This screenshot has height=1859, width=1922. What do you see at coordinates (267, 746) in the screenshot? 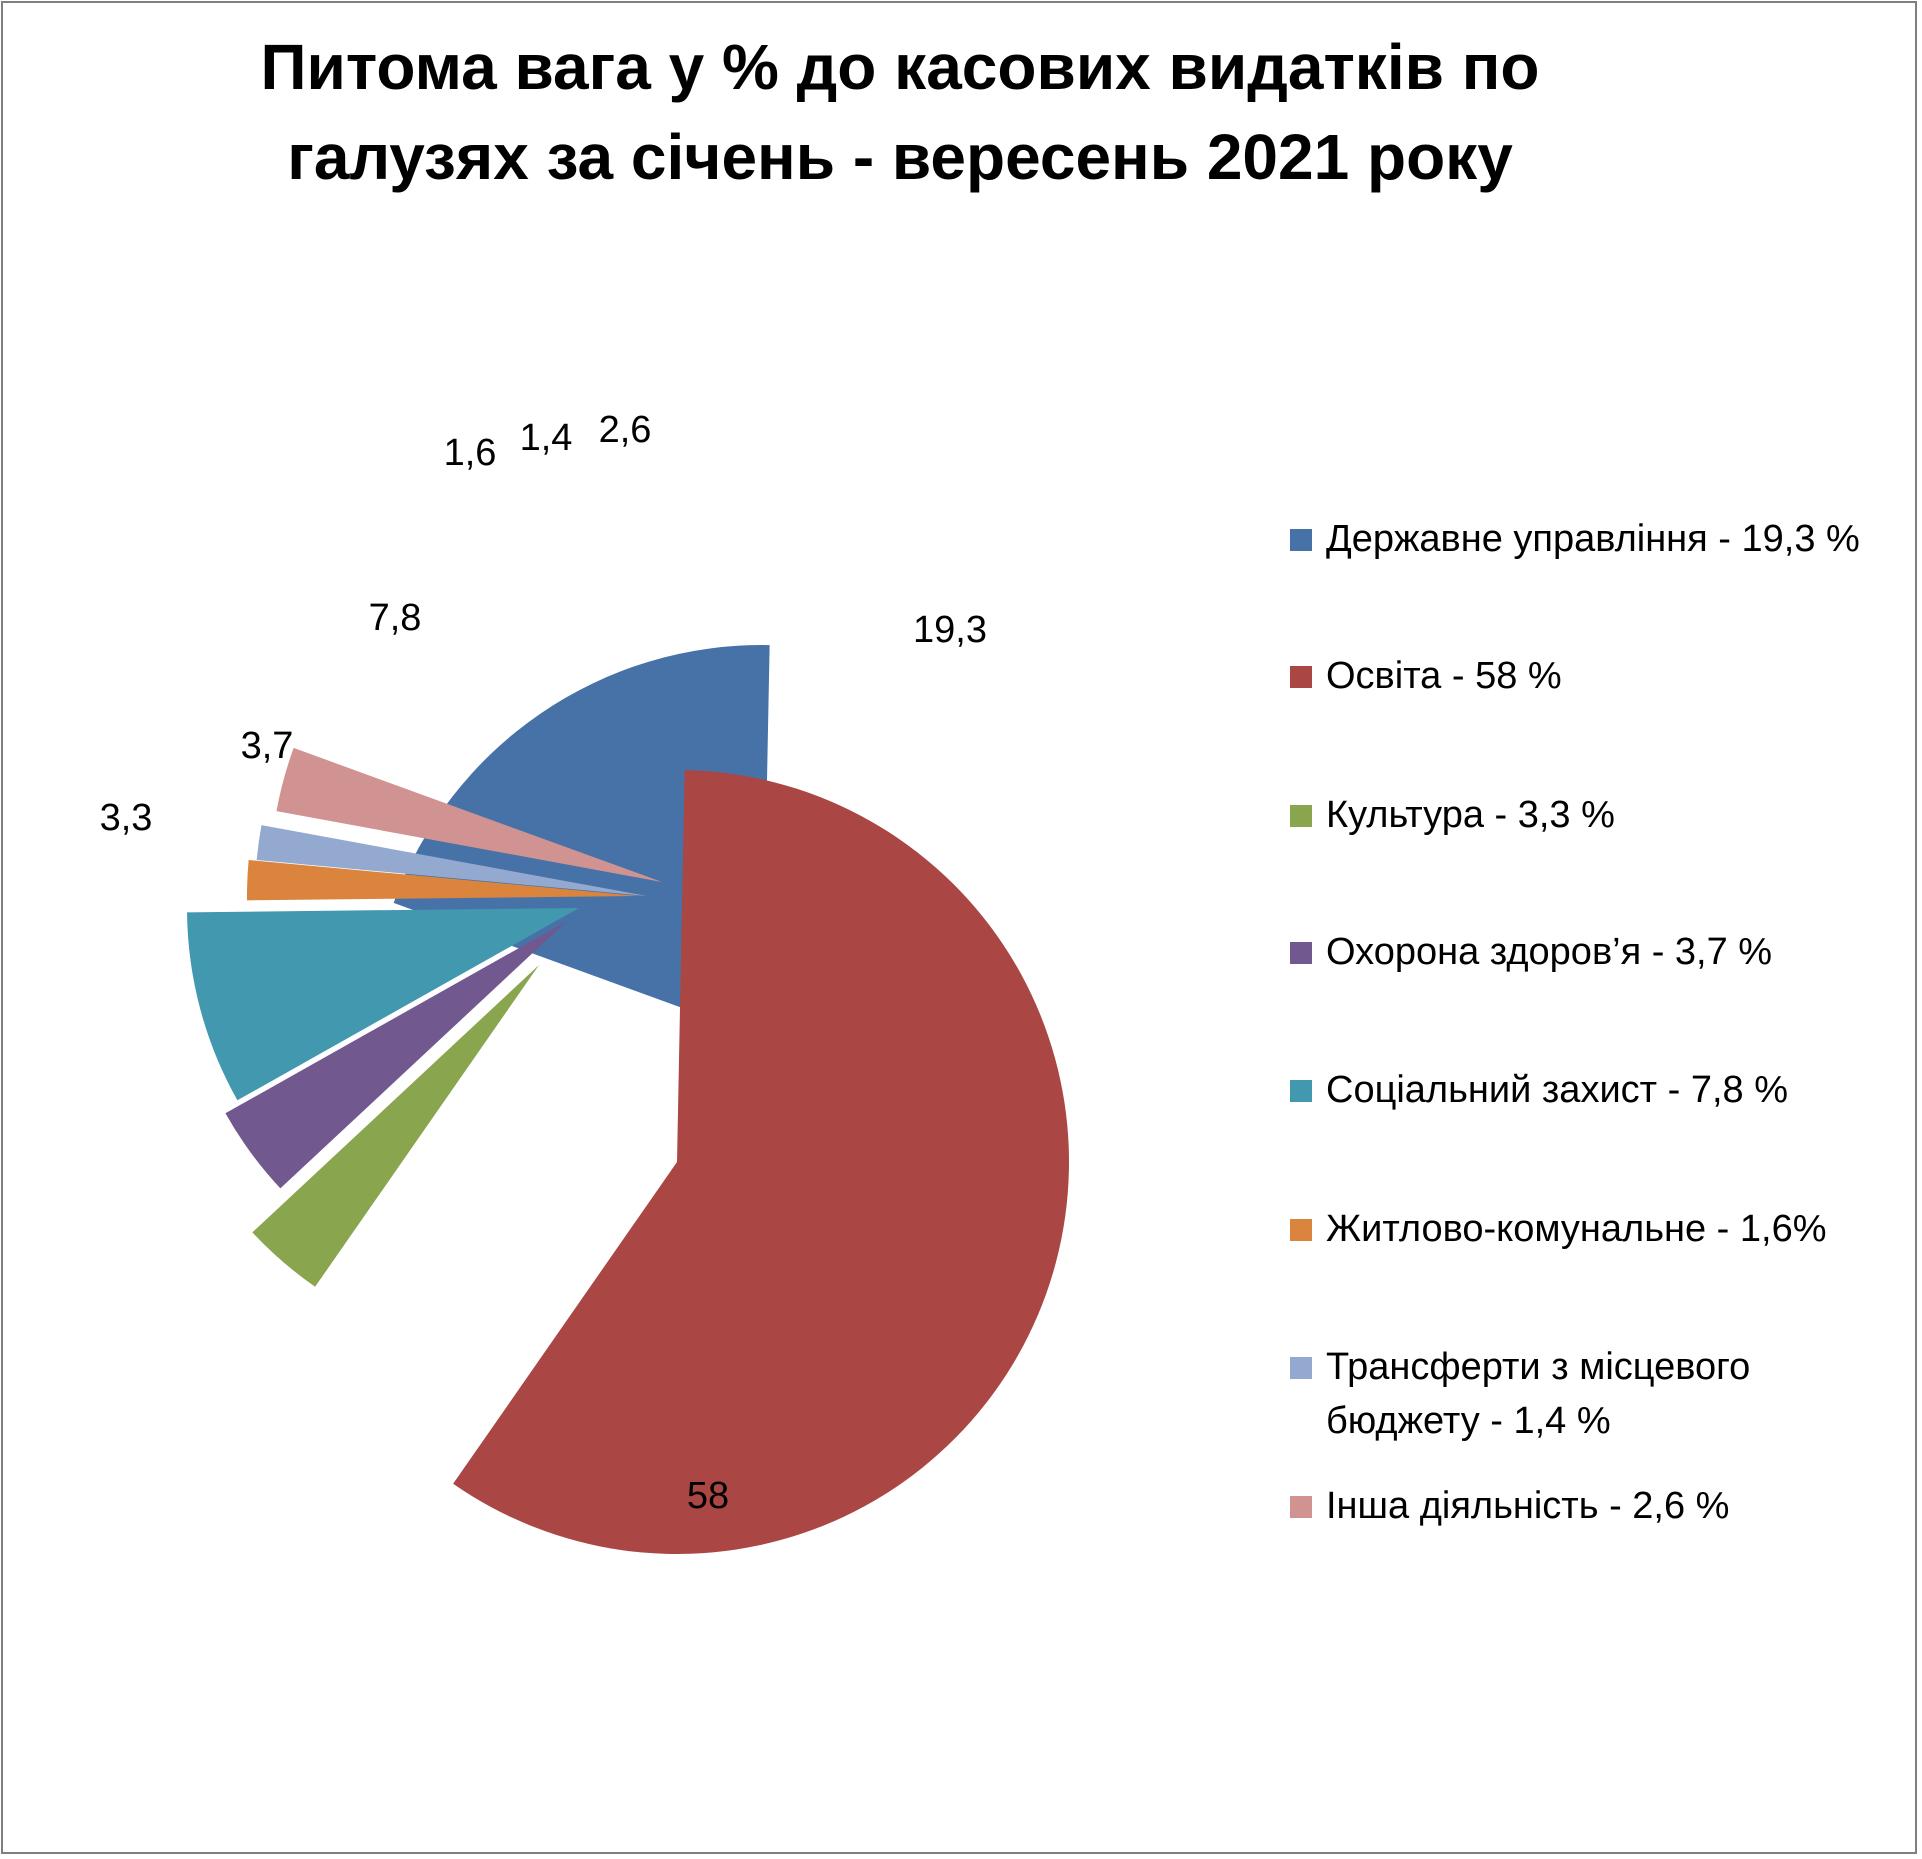
I see `data-label: 3,7` at bounding box center [267, 746].